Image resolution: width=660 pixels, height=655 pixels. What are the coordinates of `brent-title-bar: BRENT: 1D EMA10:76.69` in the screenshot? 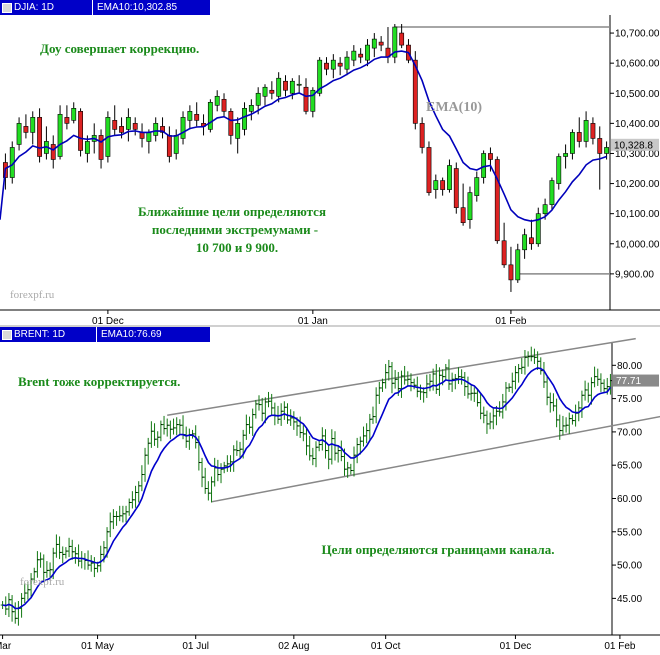 It's located at (105, 334).